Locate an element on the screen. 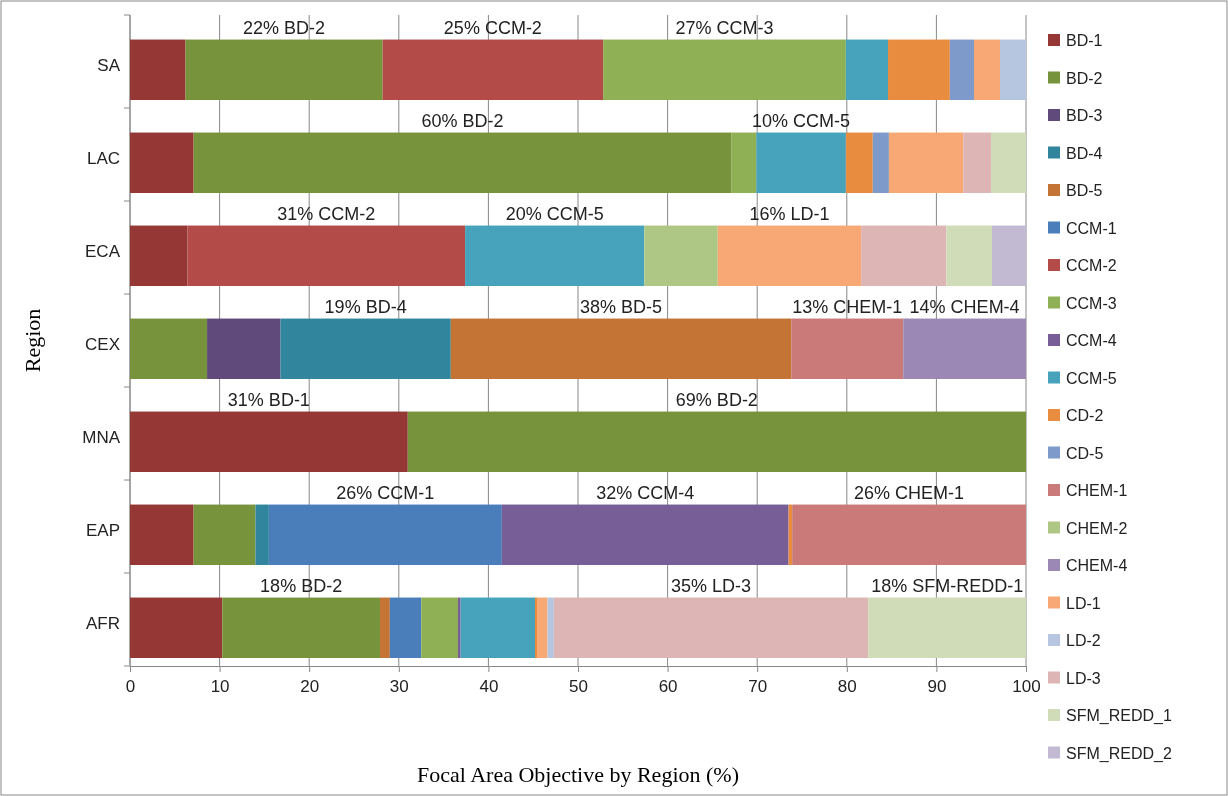  y-tick-label: ECA is located at coordinates (103, 251).